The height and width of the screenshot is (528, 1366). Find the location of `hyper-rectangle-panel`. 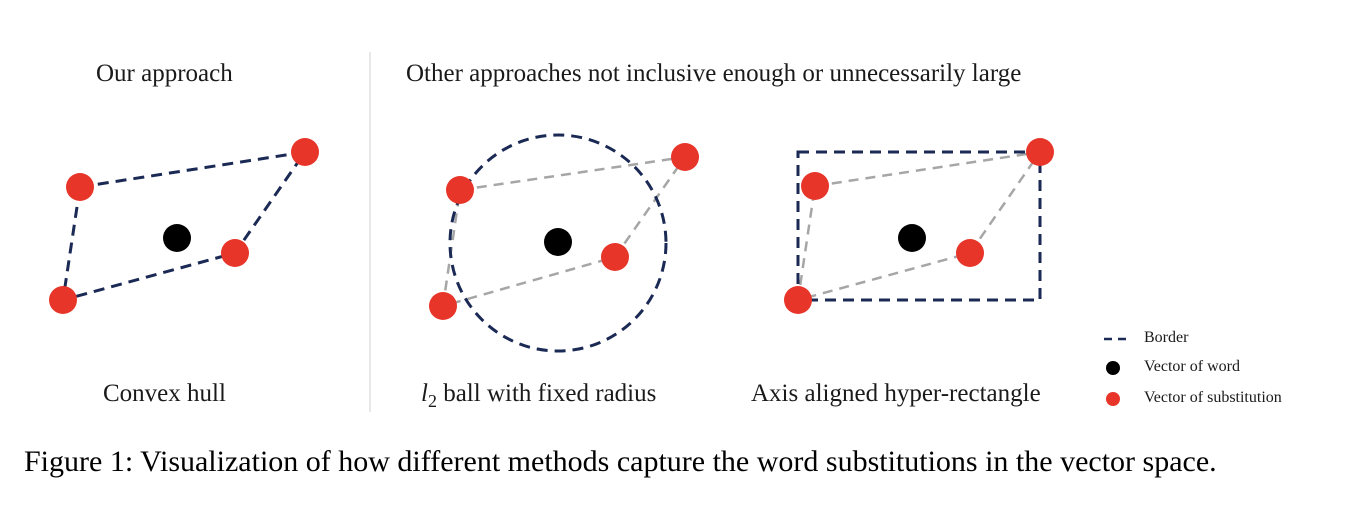

hyper-rectangle-panel is located at coordinates (919, 226).